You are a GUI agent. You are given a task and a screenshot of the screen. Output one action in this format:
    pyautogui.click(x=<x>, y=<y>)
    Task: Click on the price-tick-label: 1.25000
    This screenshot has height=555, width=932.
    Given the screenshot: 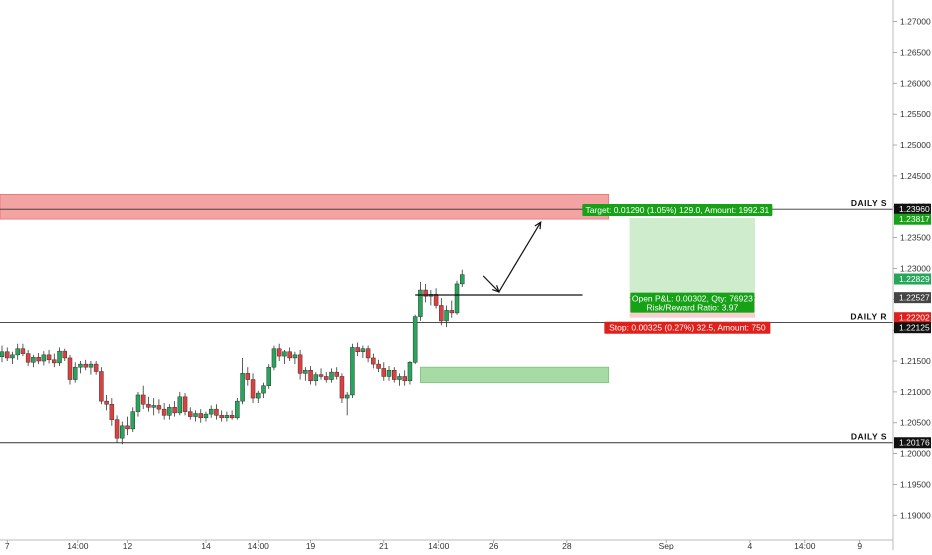 What is the action you would take?
    pyautogui.click(x=915, y=145)
    